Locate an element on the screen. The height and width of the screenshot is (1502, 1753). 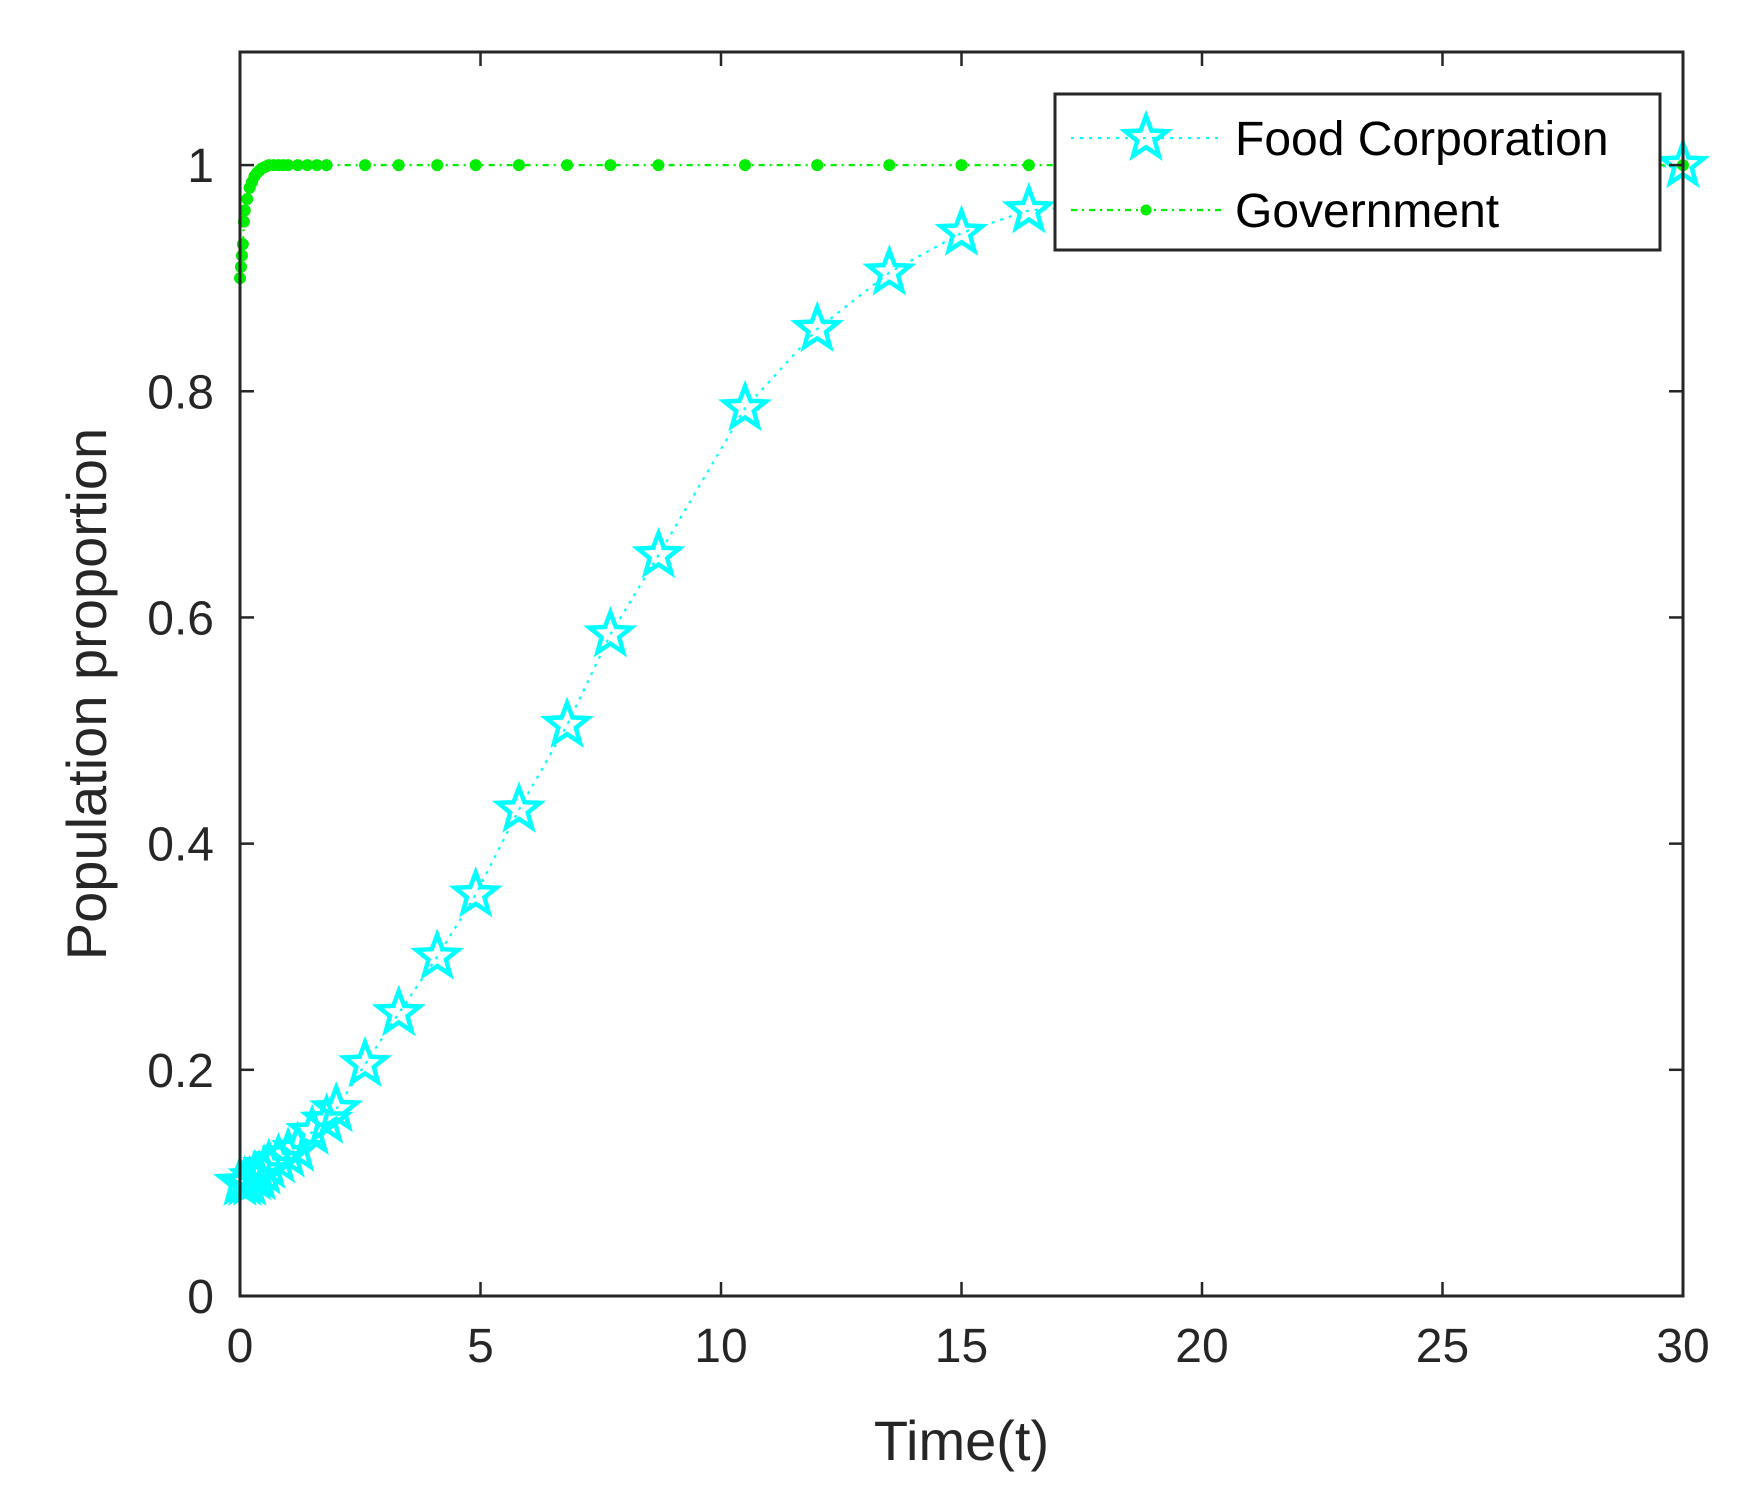
legend-label: Government is located at coordinates (1367, 211).